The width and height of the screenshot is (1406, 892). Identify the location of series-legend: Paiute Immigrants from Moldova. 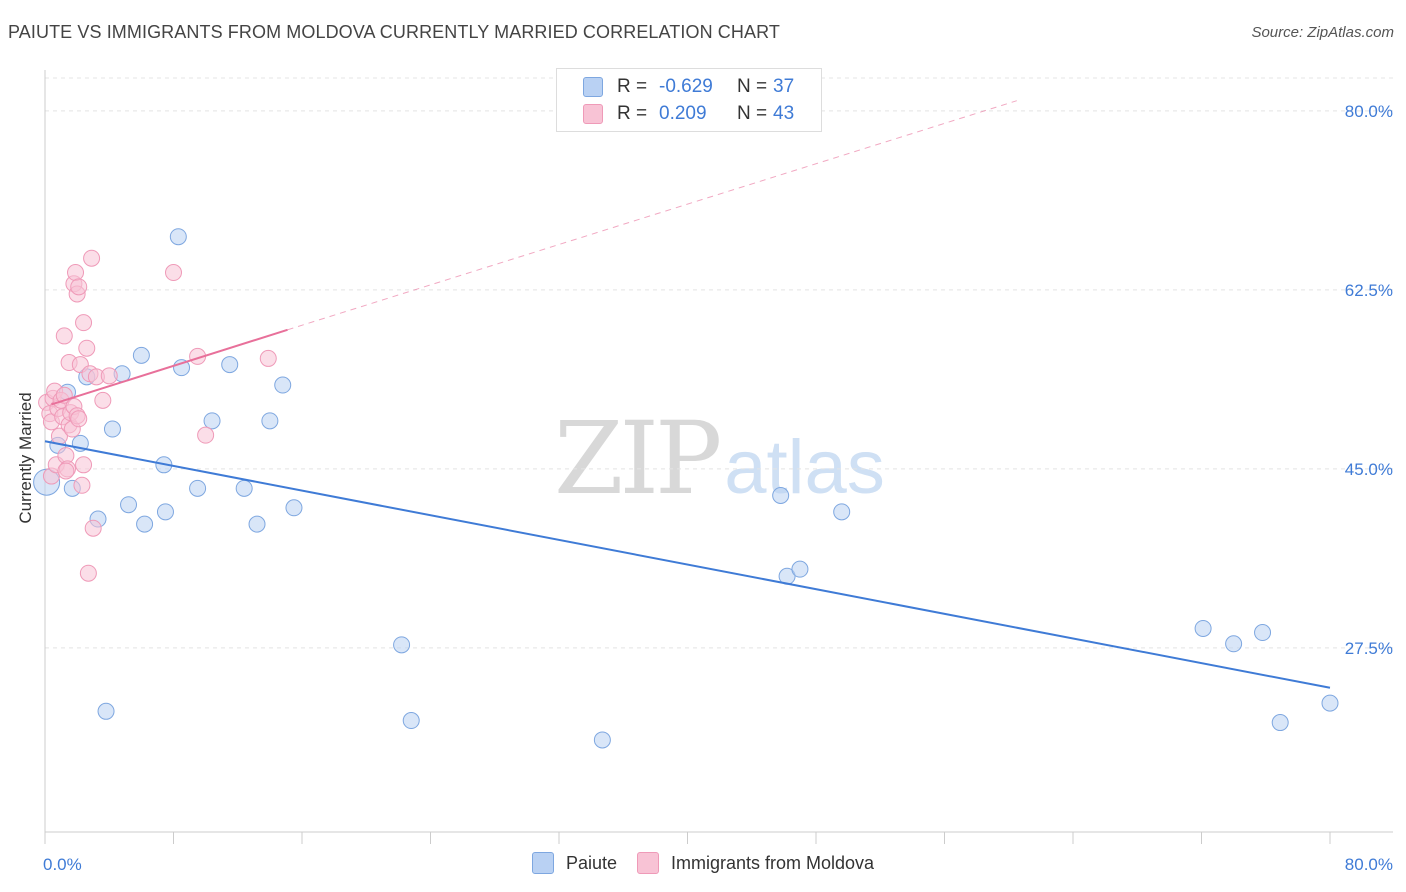
(703, 863).